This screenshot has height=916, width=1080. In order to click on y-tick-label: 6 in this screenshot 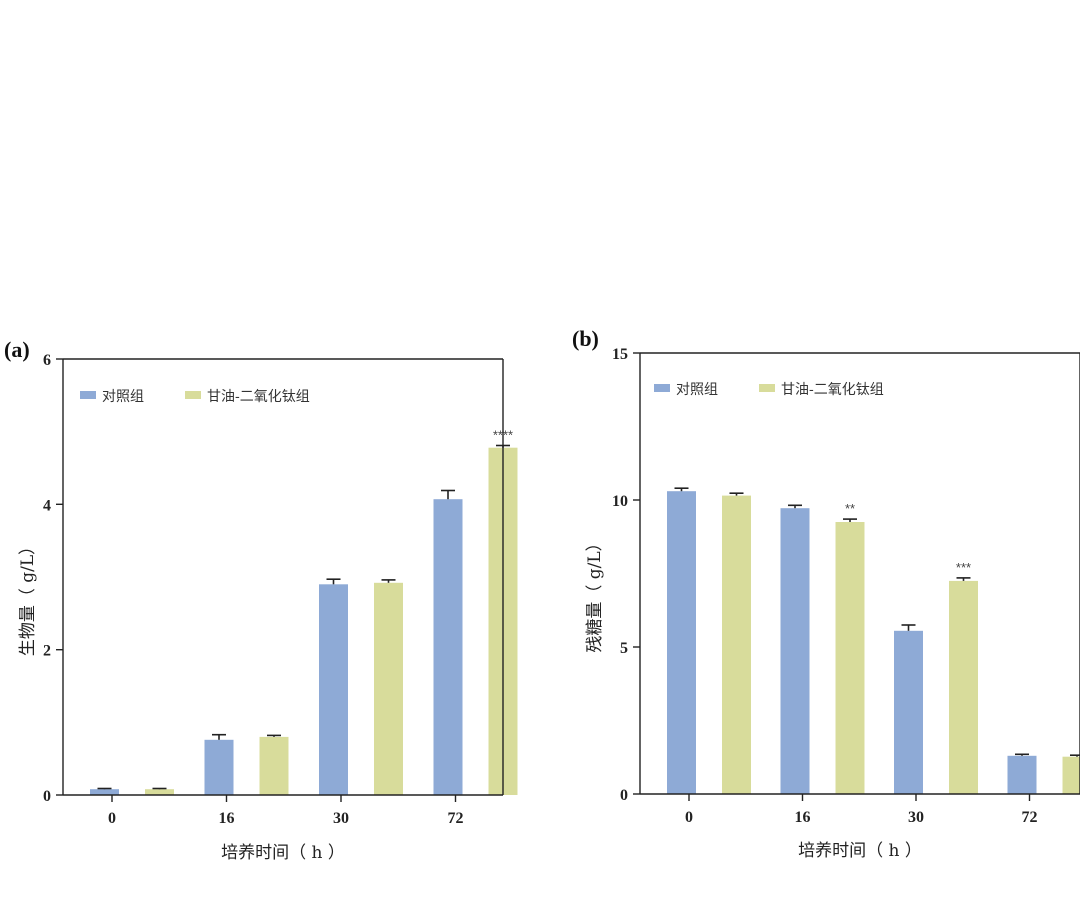, I will do `click(47, 360)`.